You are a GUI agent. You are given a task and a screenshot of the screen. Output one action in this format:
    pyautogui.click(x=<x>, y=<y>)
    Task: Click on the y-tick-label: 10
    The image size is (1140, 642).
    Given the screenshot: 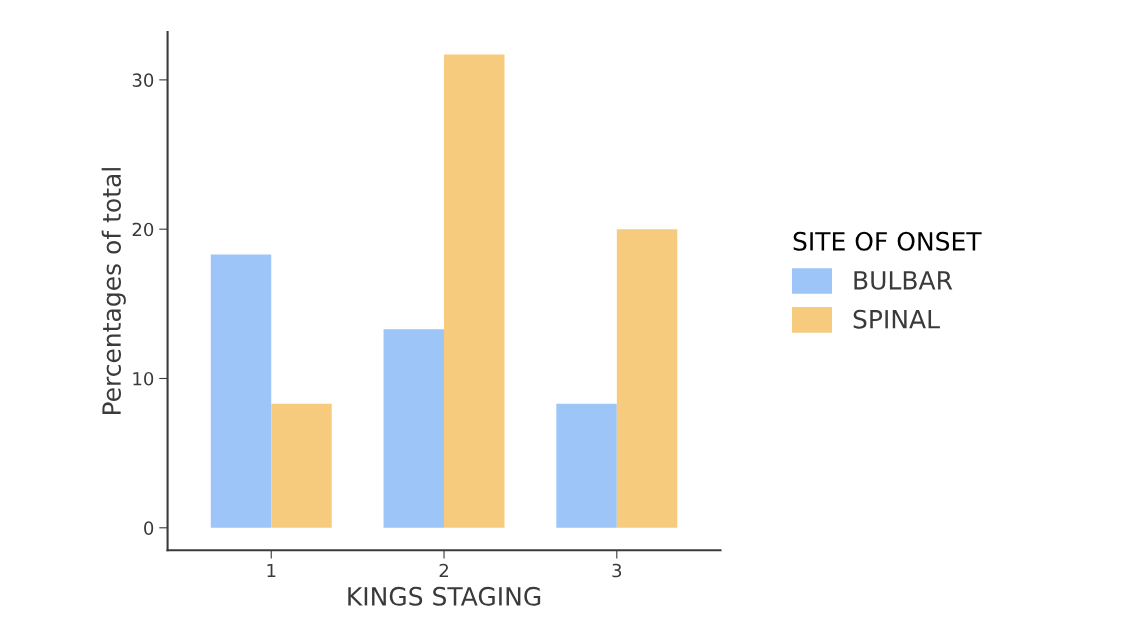 What is the action you would take?
    pyautogui.click(x=143, y=378)
    